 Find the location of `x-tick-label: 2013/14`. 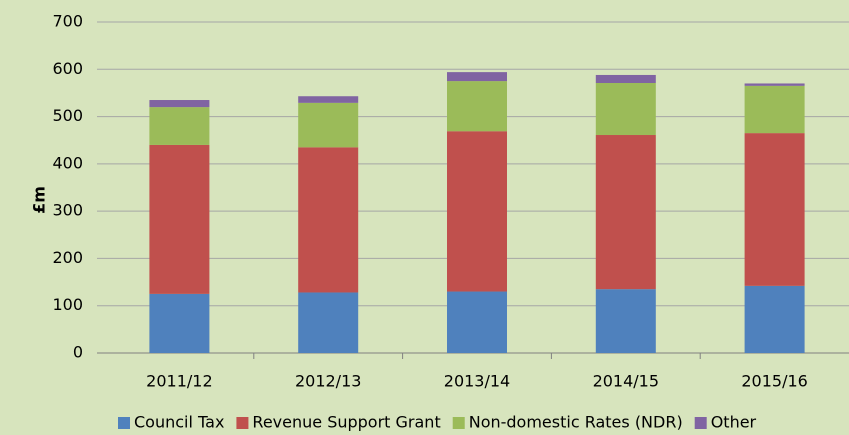

x-tick-label: 2013/14 is located at coordinates (477, 381).